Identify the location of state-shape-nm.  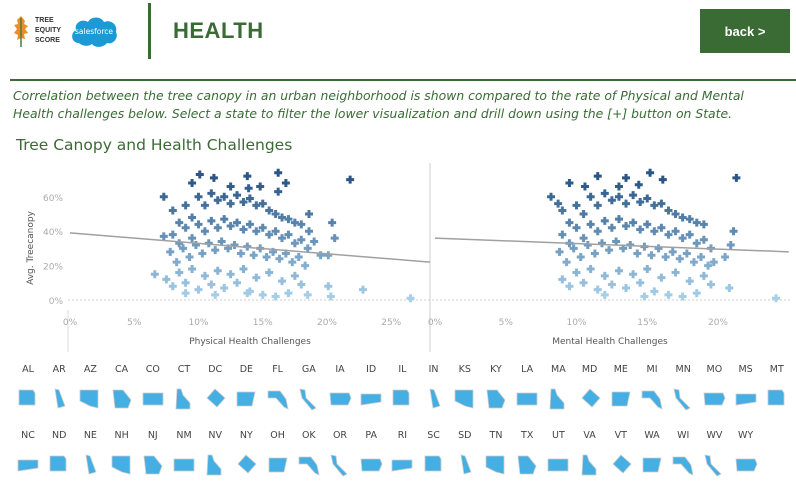
(184, 465).